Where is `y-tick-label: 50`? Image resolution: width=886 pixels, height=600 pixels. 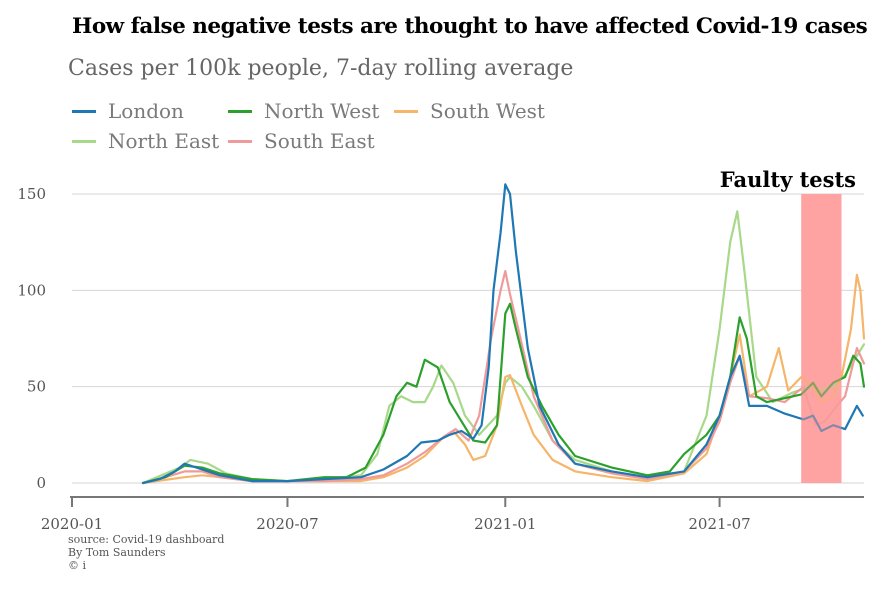
y-tick-label: 50 is located at coordinates (36, 387).